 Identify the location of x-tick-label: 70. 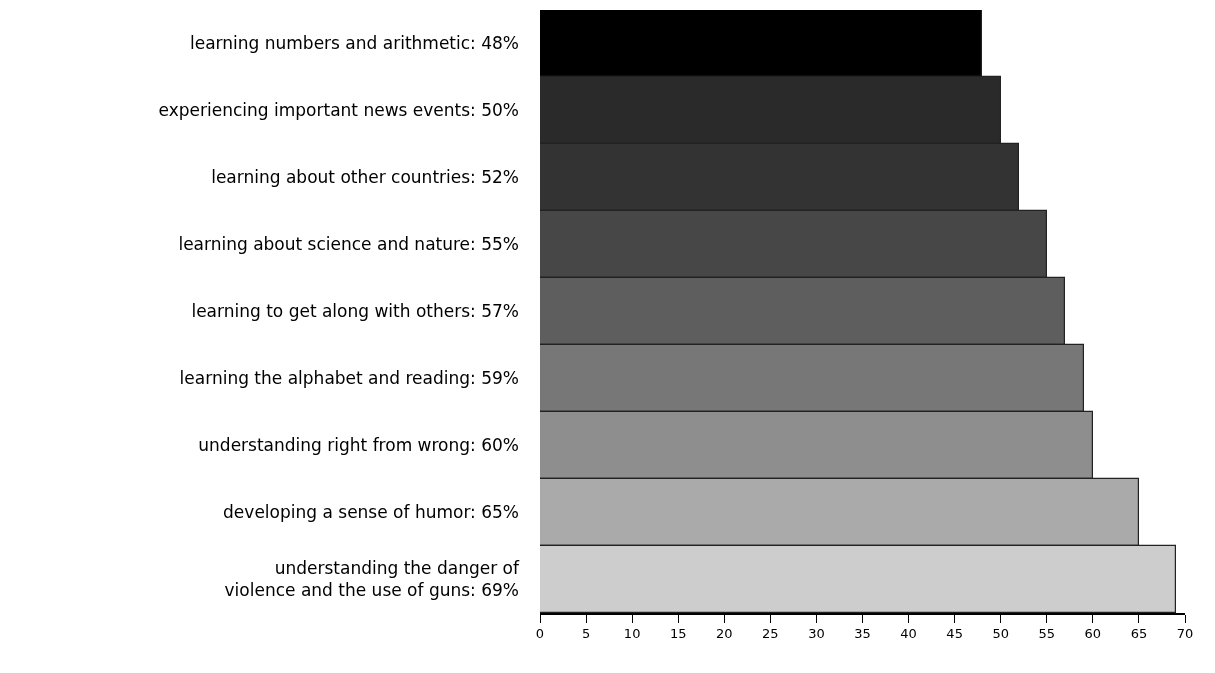
(1185, 634).